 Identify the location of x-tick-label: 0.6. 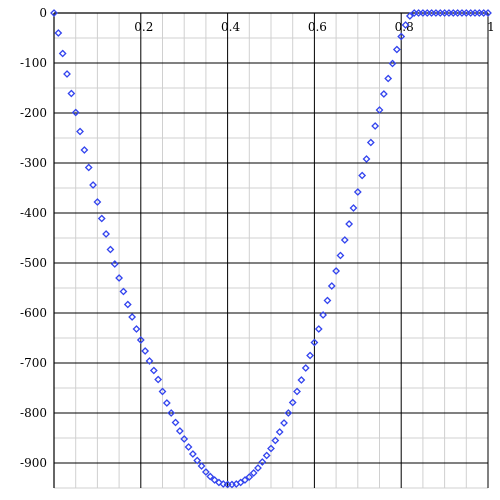
(317, 27).